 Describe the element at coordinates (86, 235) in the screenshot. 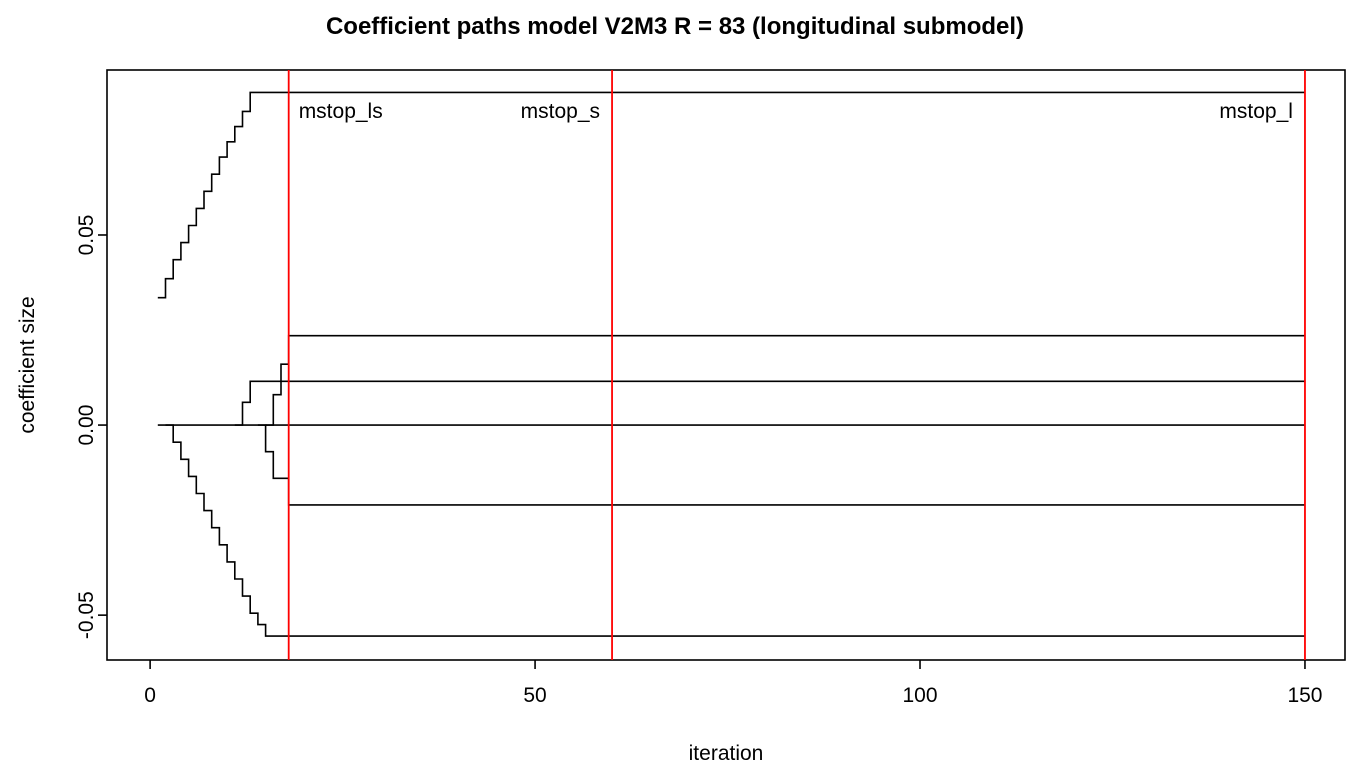

I see `y-tick-label: 0.05` at that location.